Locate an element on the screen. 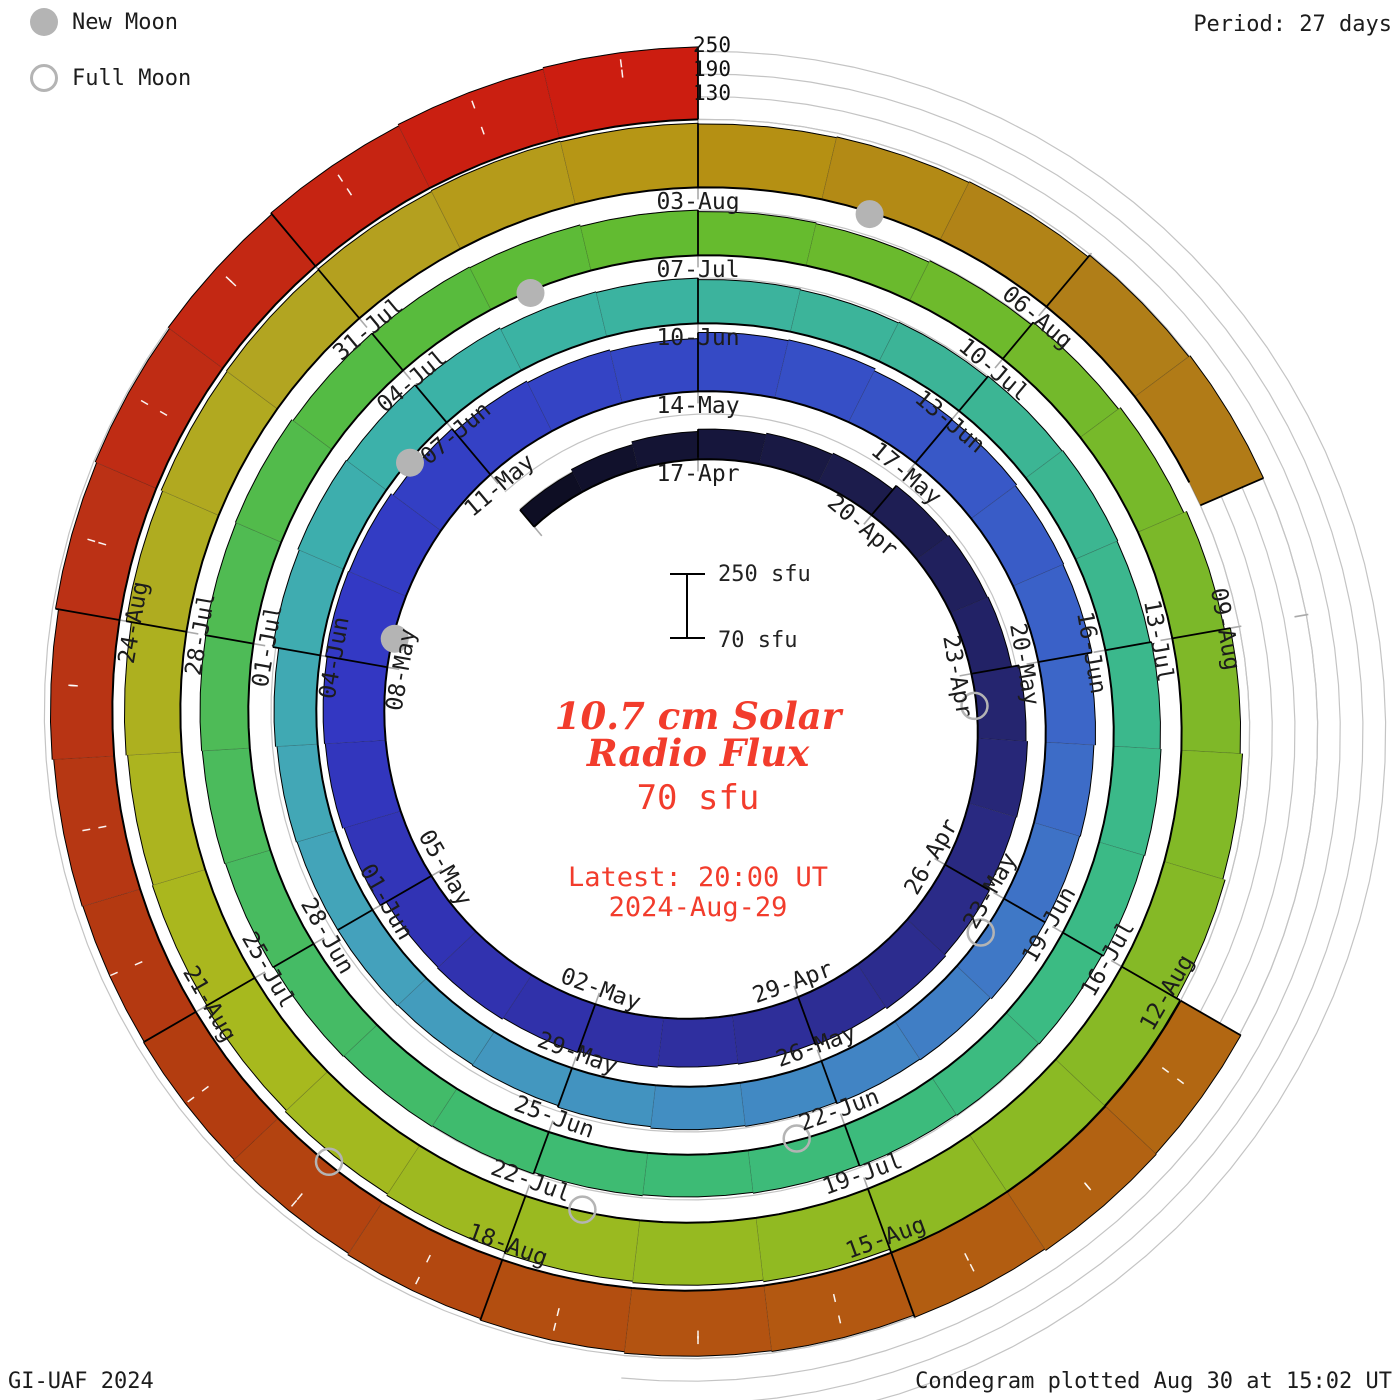 Image resolution: width=1400 pixels, height=1400 pixels. new-moon-marker-08-May is located at coordinates (394, 638).